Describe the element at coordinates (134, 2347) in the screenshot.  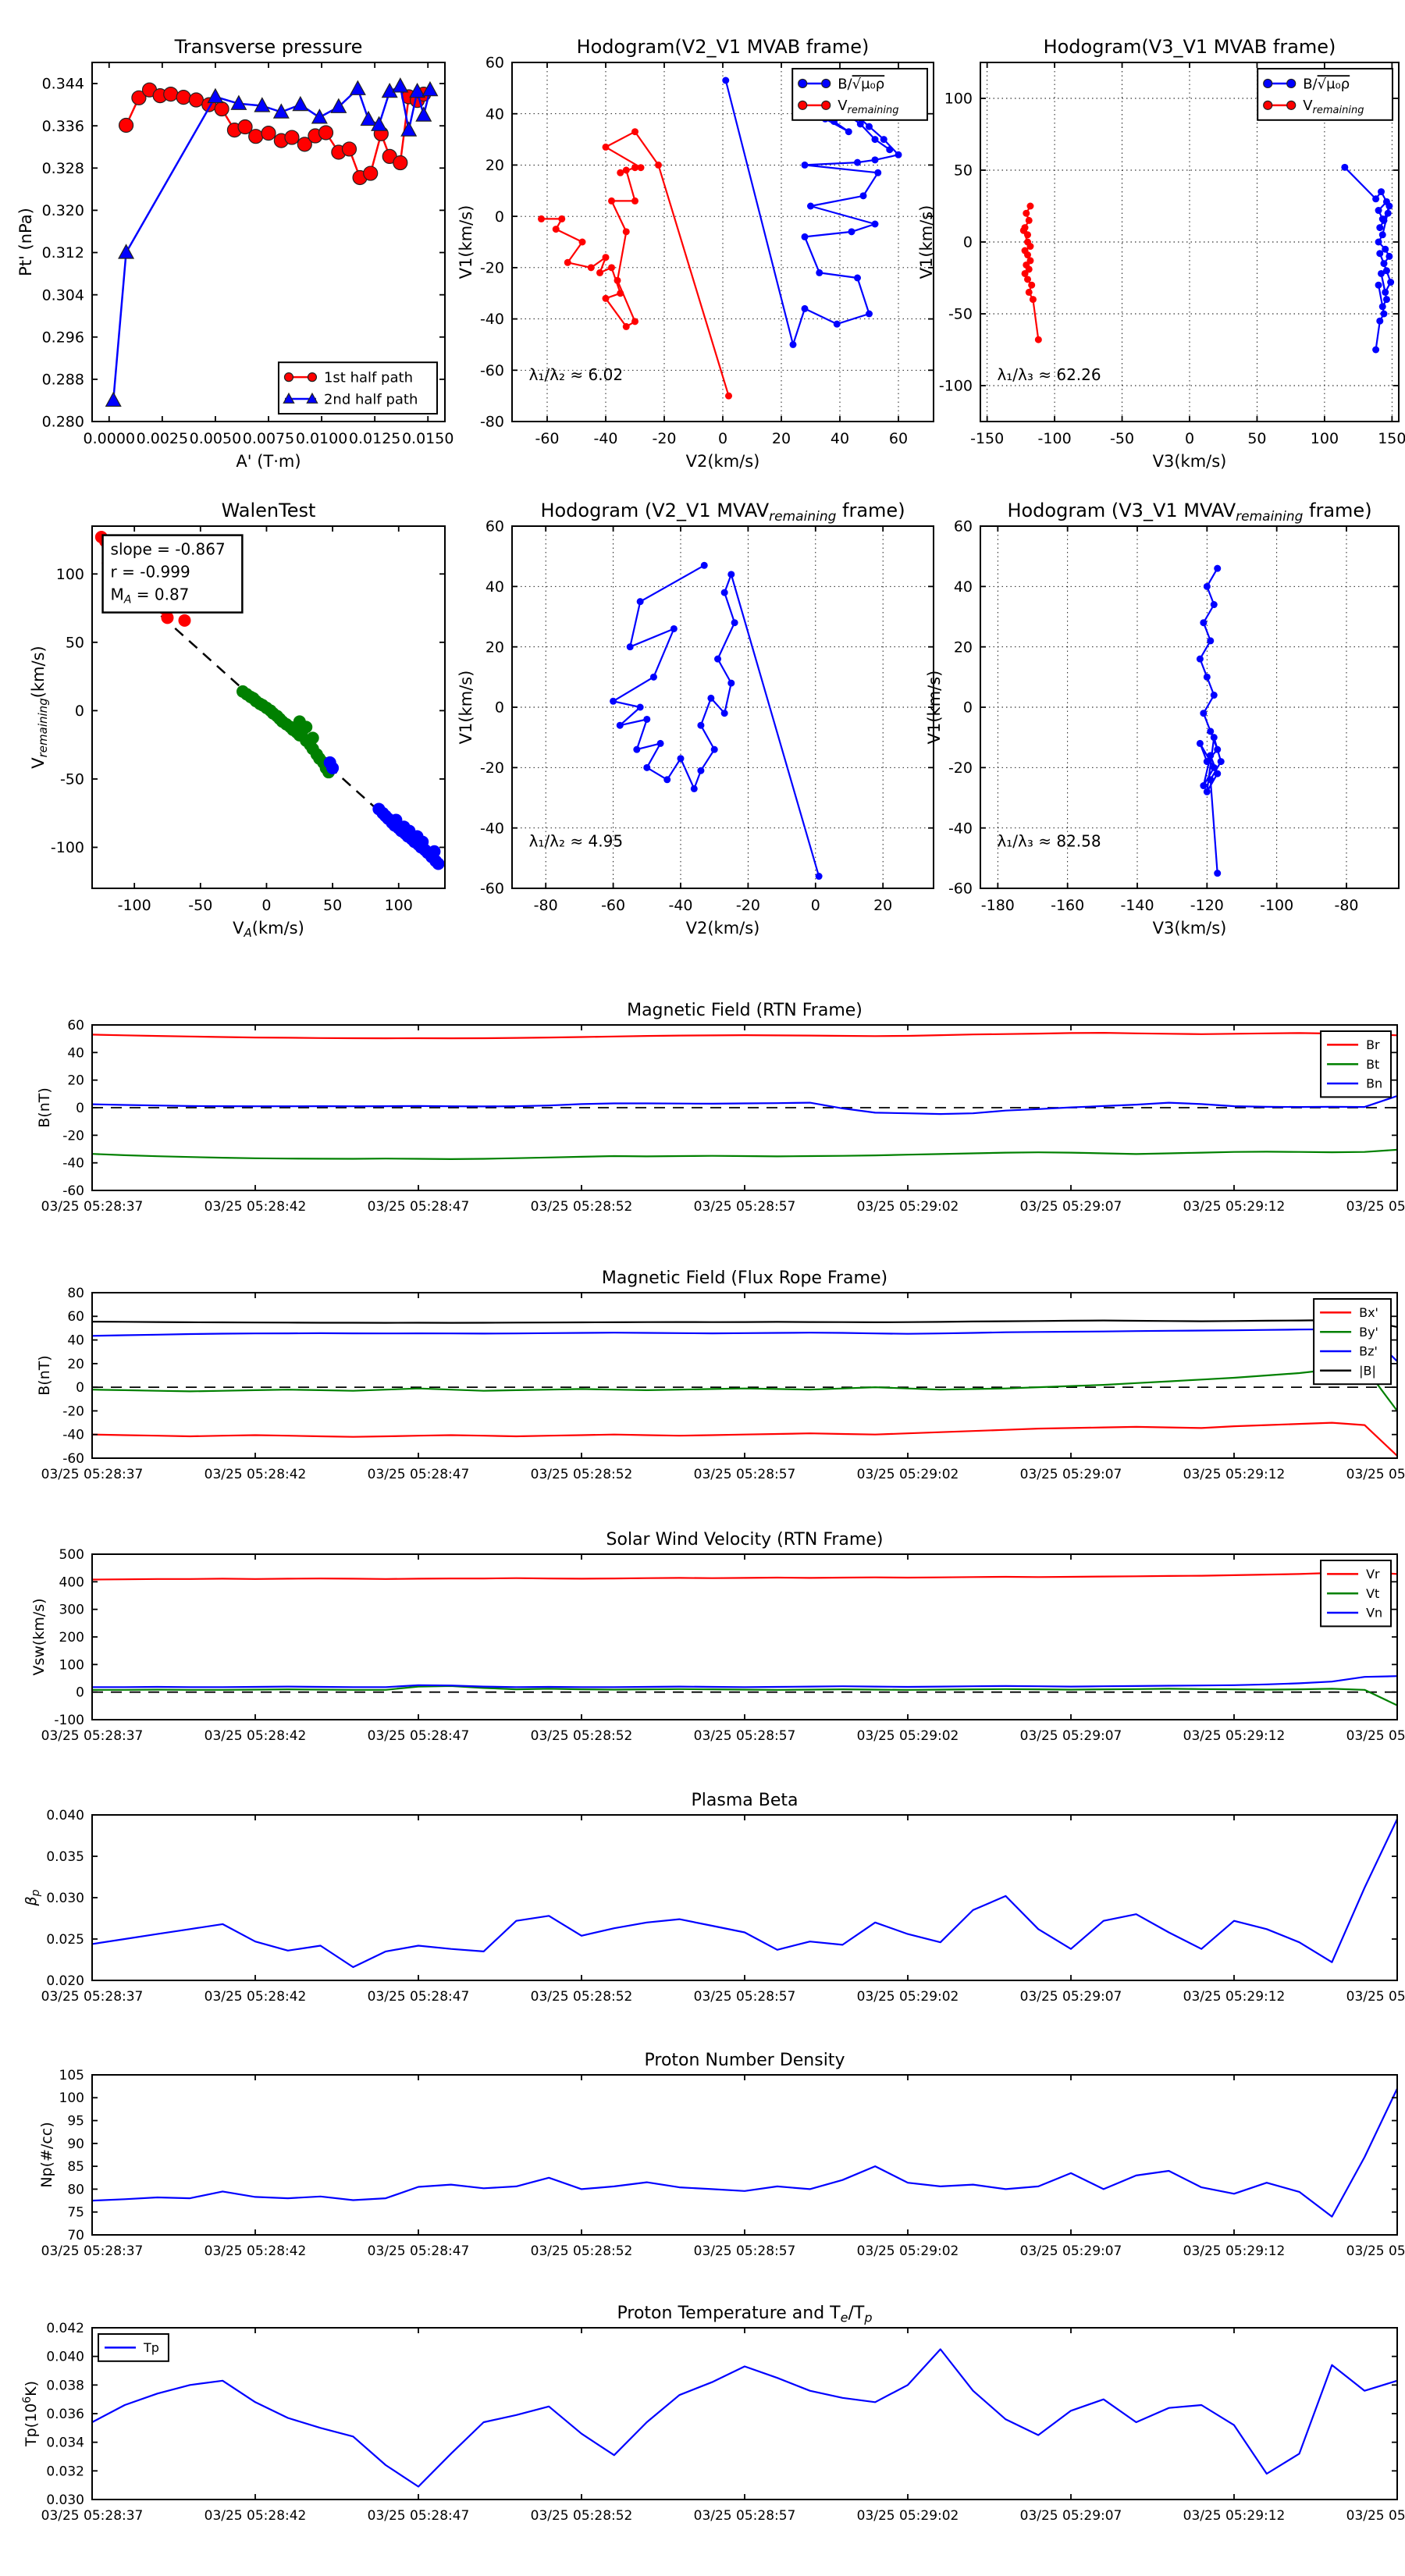
I see `legend: Tp` at that location.